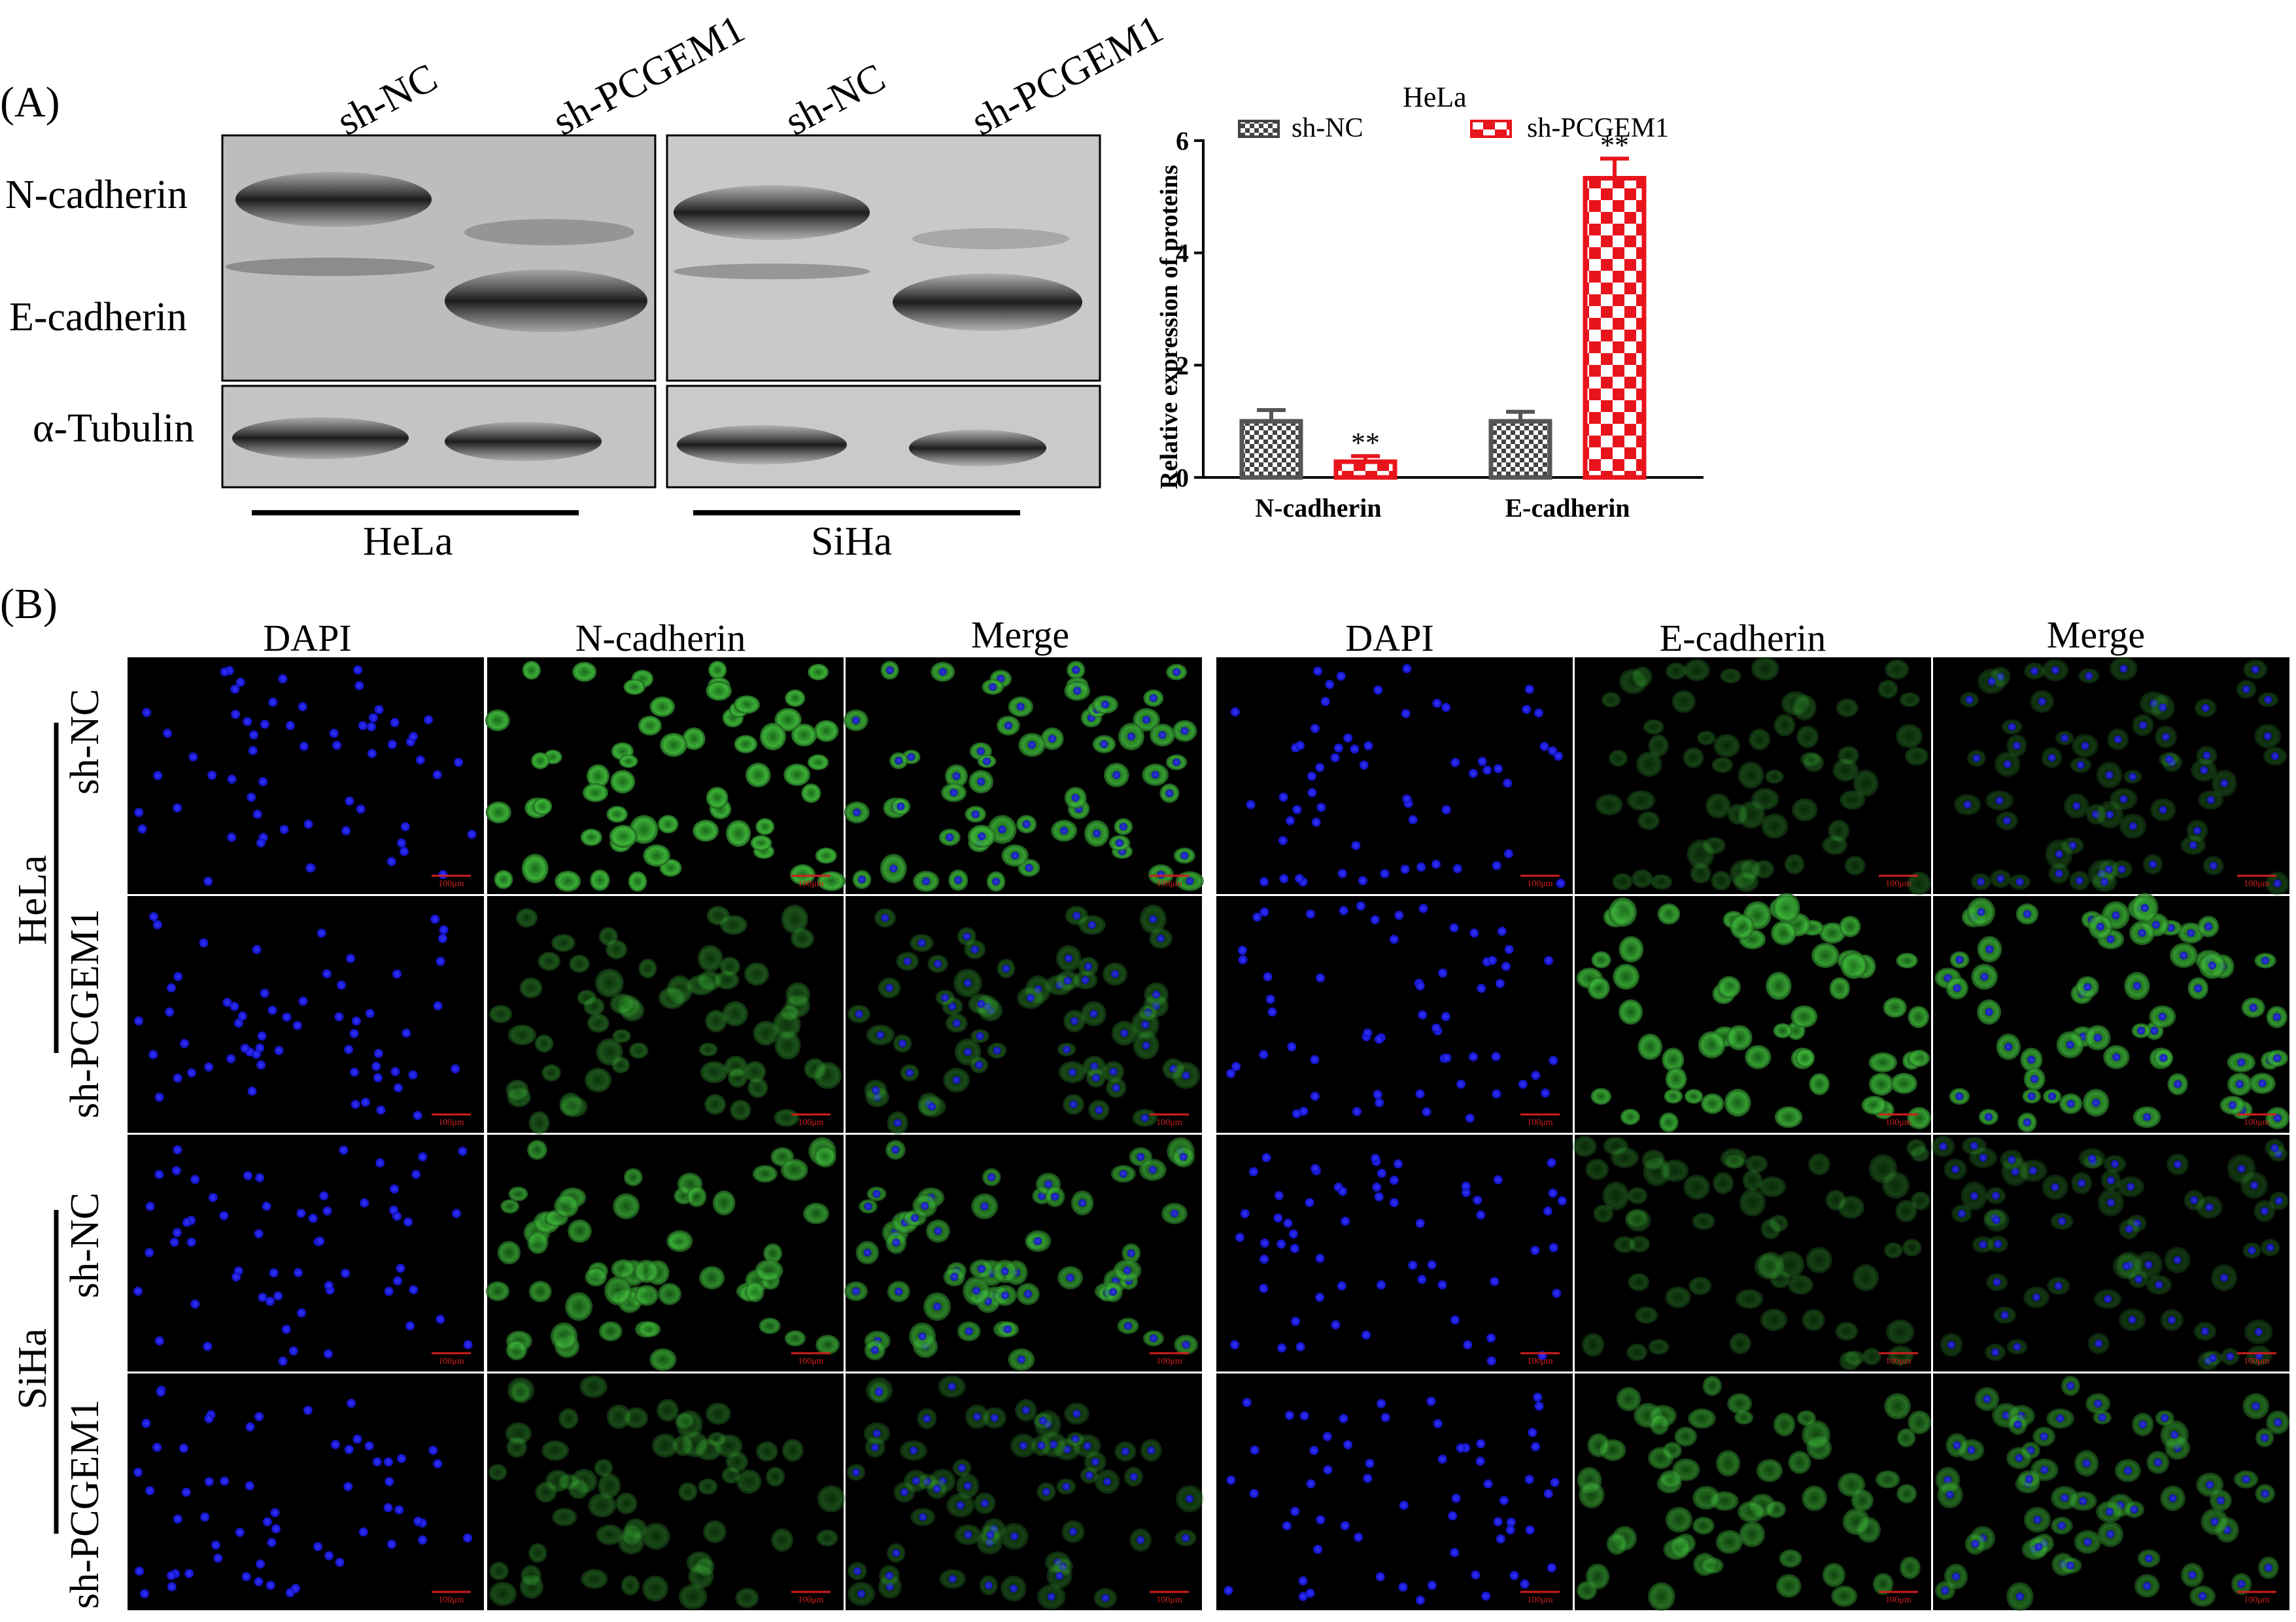 Image resolution: width=2296 pixels, height=1622 pixels. What do you see at coordinates (97, 195) in the screenshot?
I see `protein-label-n-cadherin: N-cadherin` at bounding box center [97, 195].